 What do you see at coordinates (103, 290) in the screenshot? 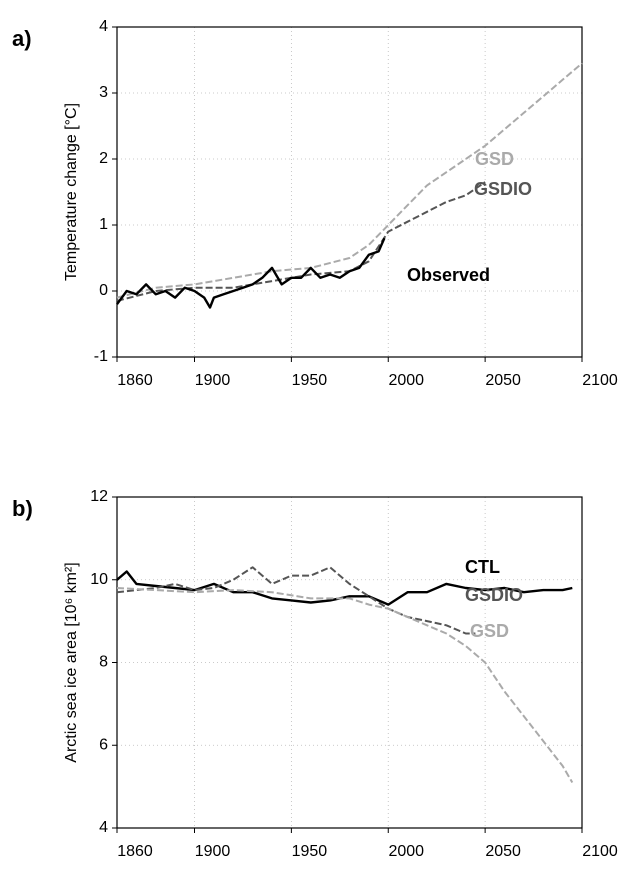
I see `y-tick-label: 0` at bounding box center [103, 290].